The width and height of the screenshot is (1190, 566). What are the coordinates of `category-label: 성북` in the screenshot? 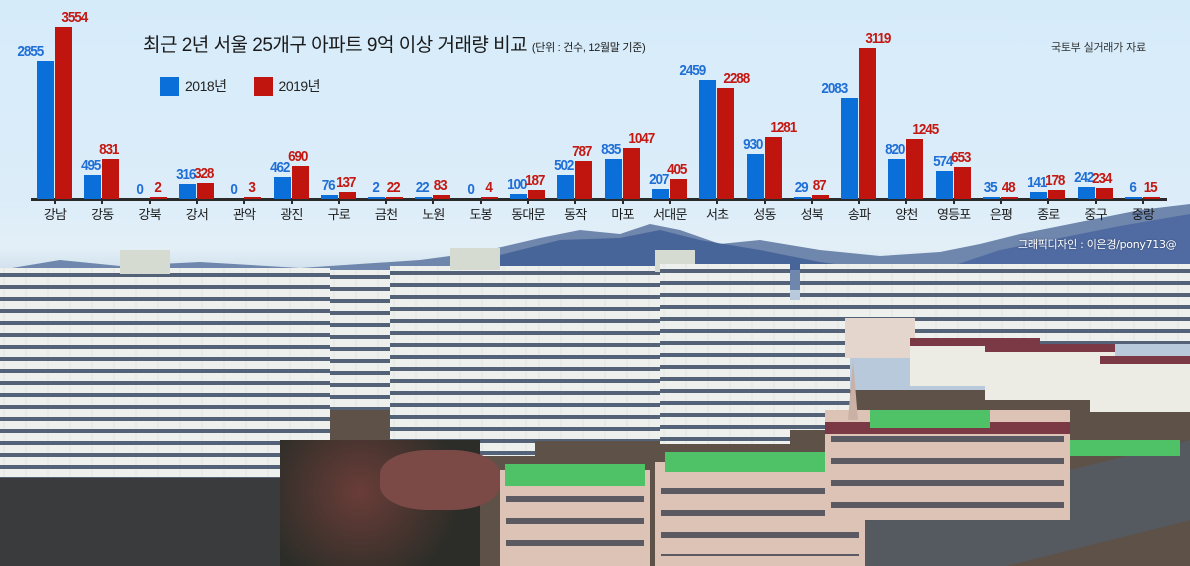 It's located at (812, 215).